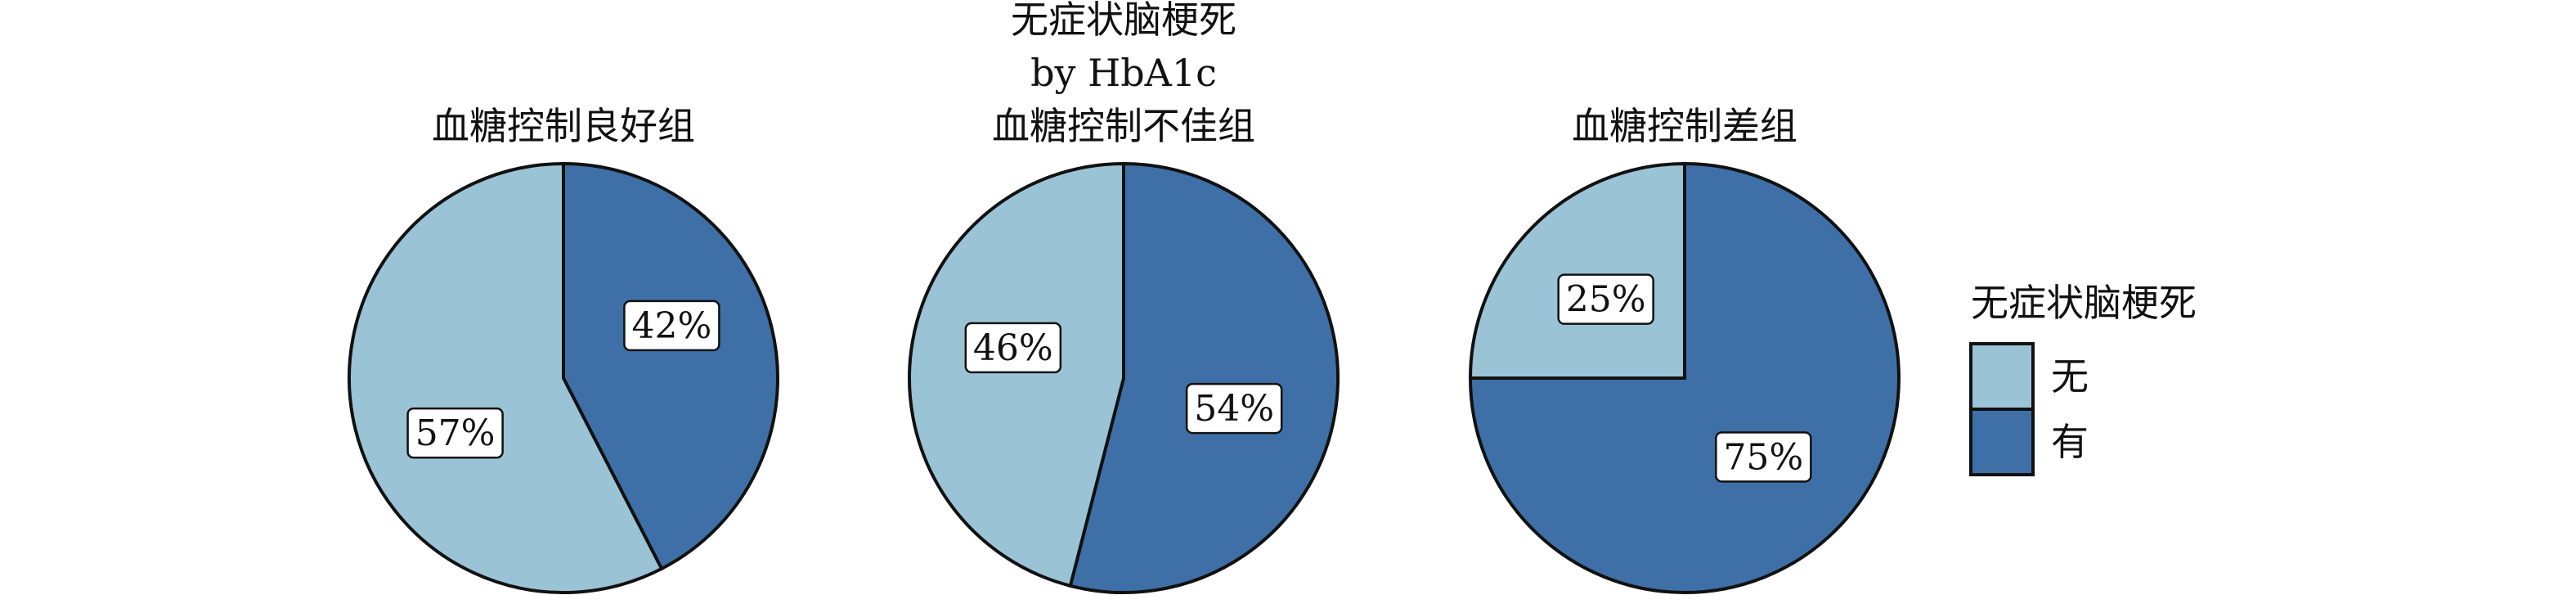 This screenshot has height=604, width=2576. I want to click on pie-chart-1: 血糖控制良好组 42% 57%, so click(563, 349).